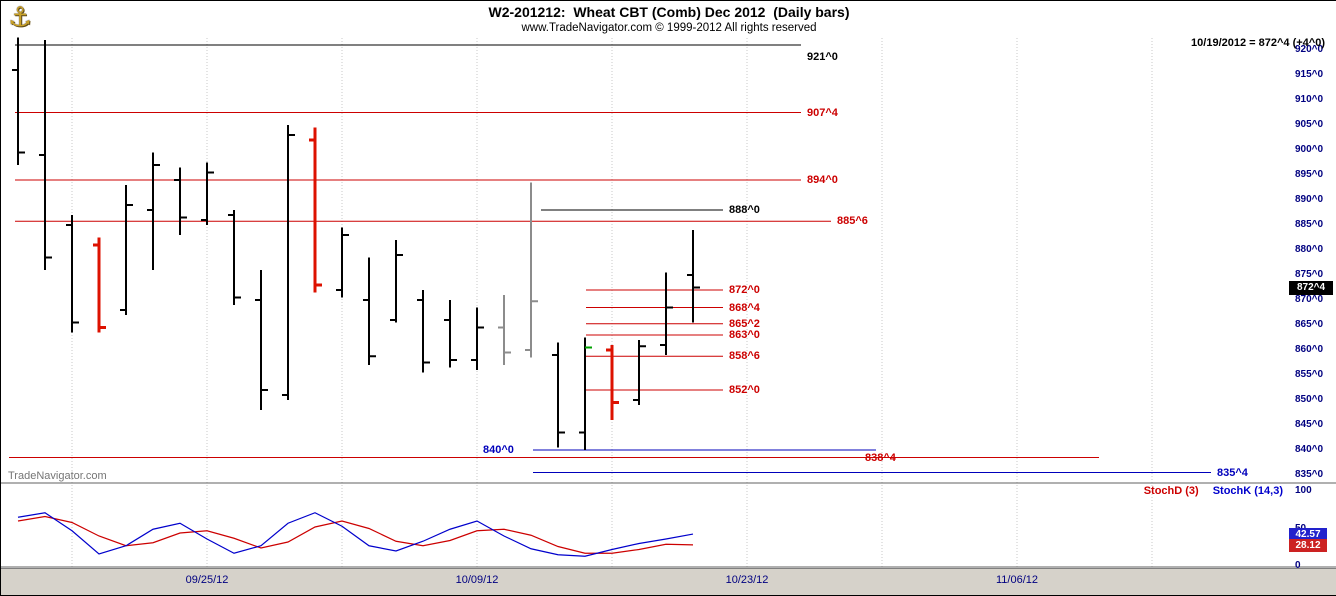  What do you see at coordinates (822, 112) in the screenshot?
I see `level-label: 907^4` at bounding box center [822, 112].